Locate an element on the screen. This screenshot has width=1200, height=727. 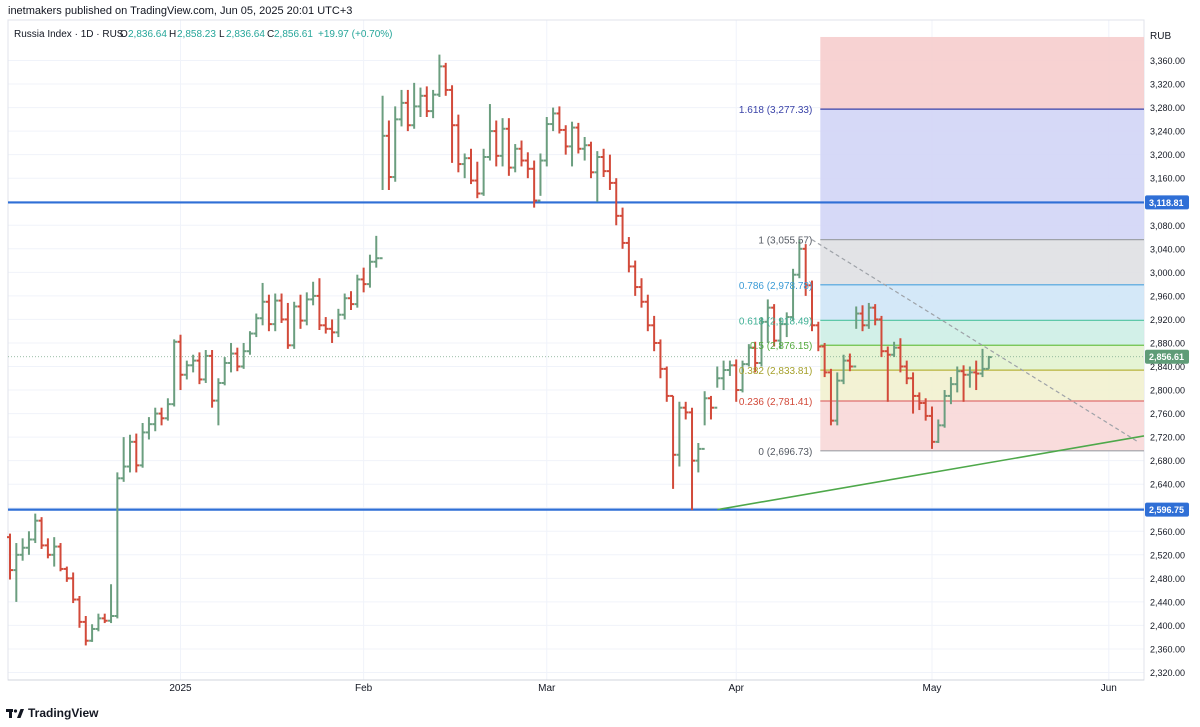
trendline is located at coordinates (931, 473).